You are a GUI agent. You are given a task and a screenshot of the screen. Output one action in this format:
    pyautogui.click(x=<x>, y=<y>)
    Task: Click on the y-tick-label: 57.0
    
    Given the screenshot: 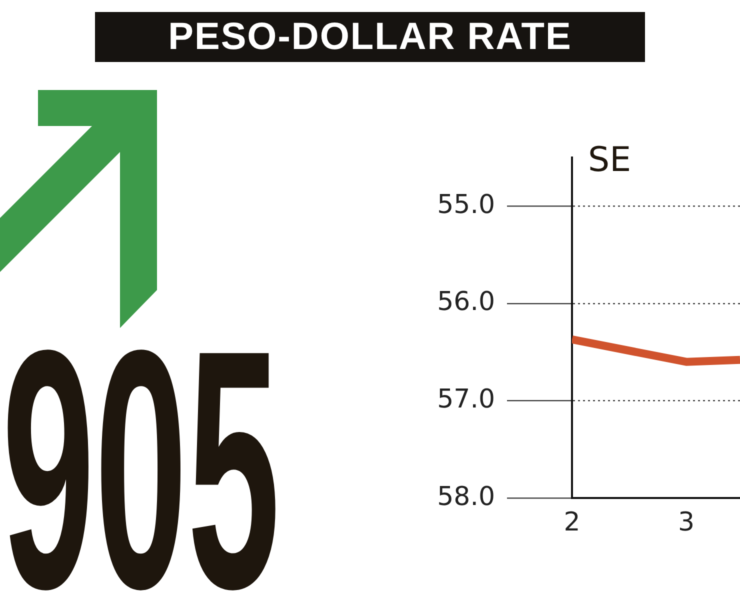 What is the action you would take?
    pyautogui.click(x=466, y=399)
    